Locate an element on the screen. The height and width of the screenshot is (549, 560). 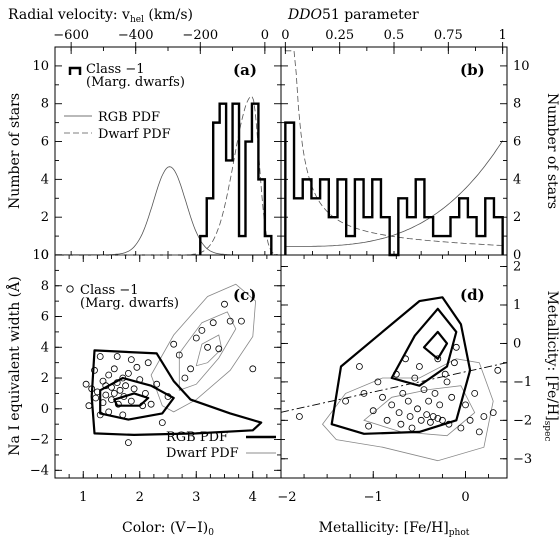
tick-label: 0.75 is located at coordinates (448, 35).